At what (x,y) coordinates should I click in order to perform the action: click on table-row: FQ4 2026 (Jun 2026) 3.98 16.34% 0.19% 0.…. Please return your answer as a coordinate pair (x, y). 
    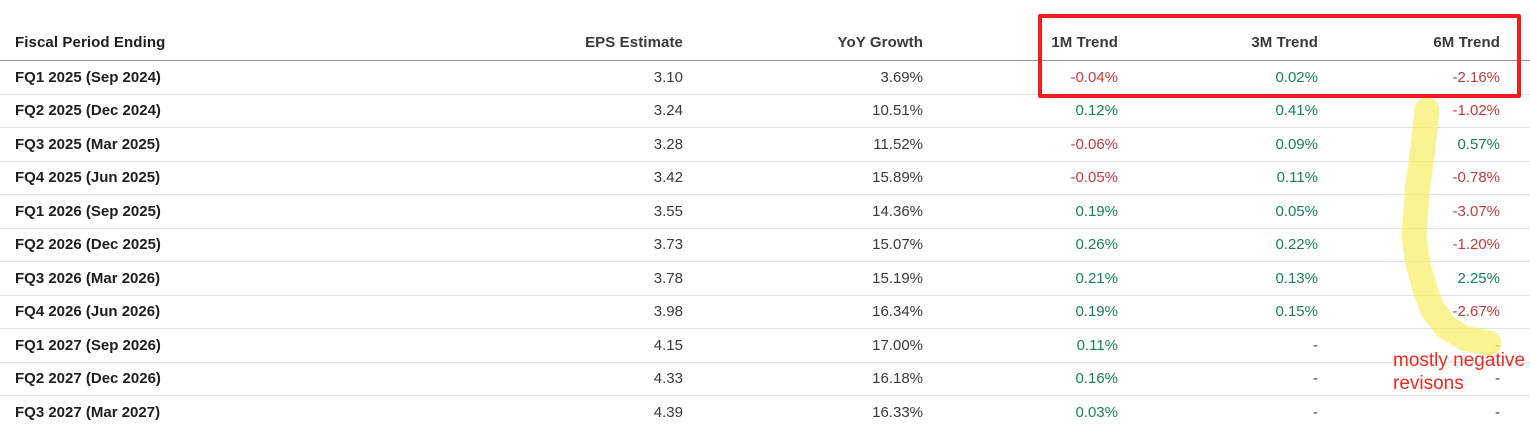
    Looking at the image, I should click on (765, 312).